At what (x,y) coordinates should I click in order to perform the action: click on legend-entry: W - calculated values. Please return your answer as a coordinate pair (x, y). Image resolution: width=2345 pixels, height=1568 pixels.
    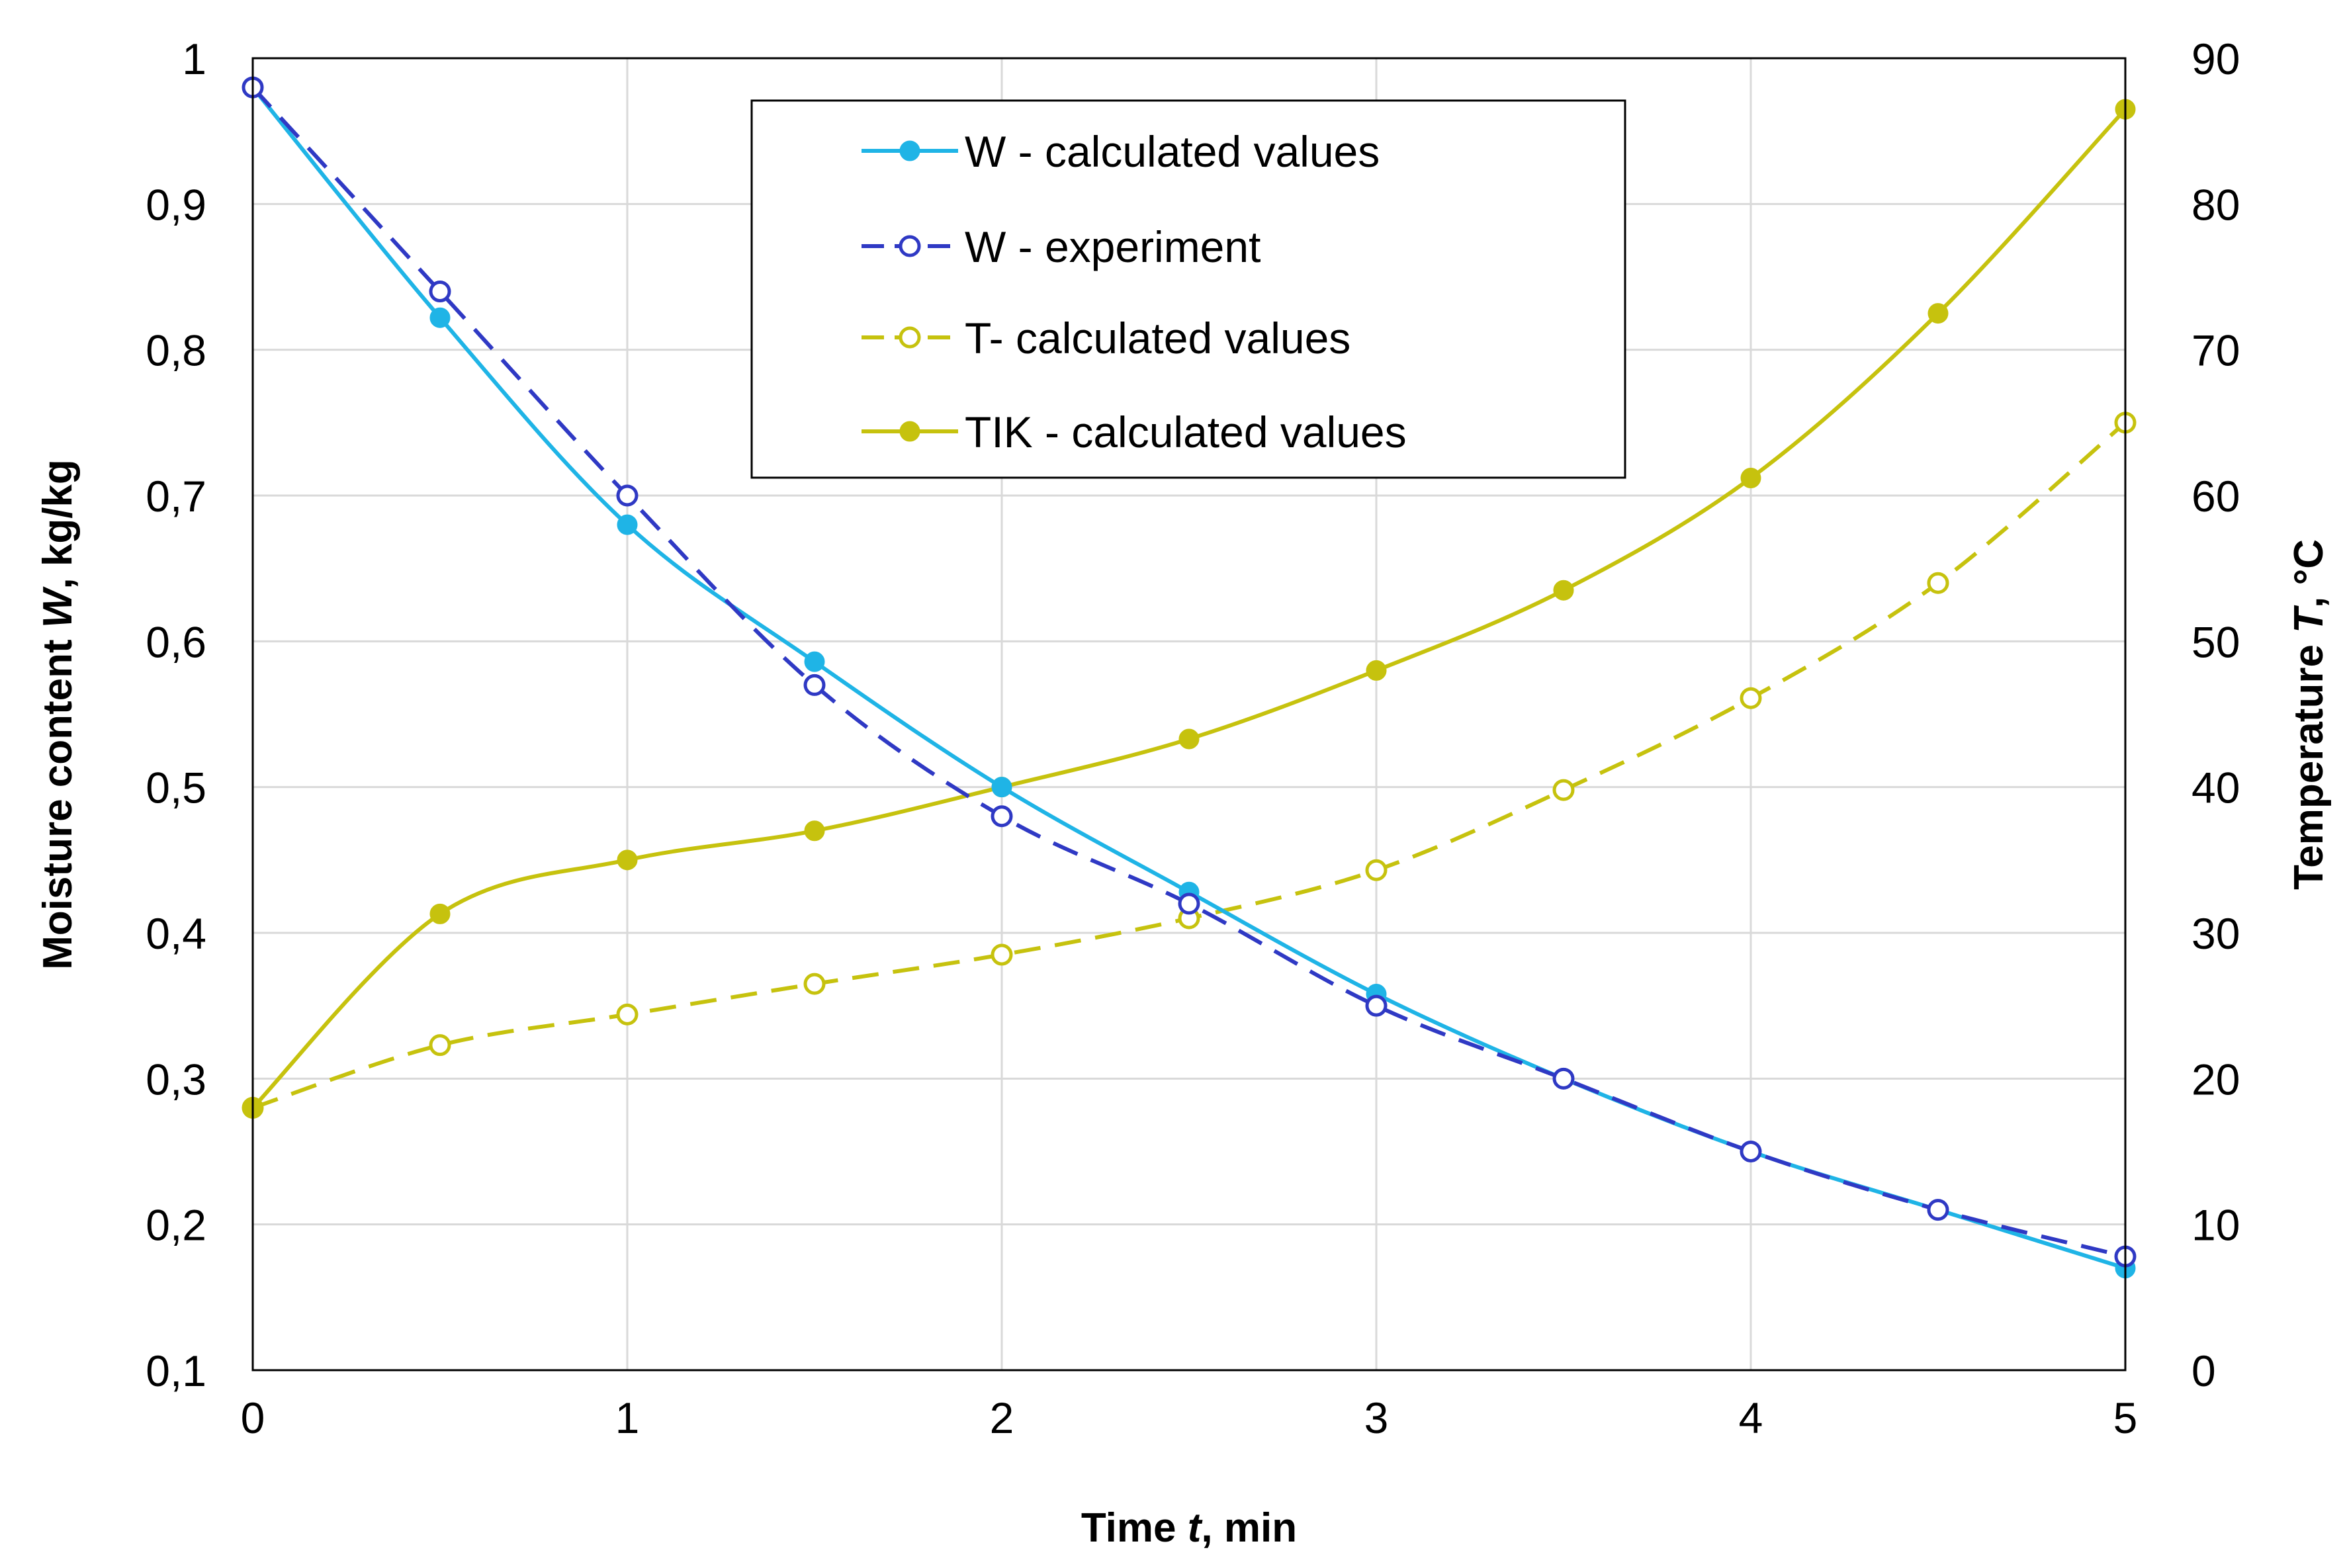
    Looking at the image, I should click on (1121, 151).